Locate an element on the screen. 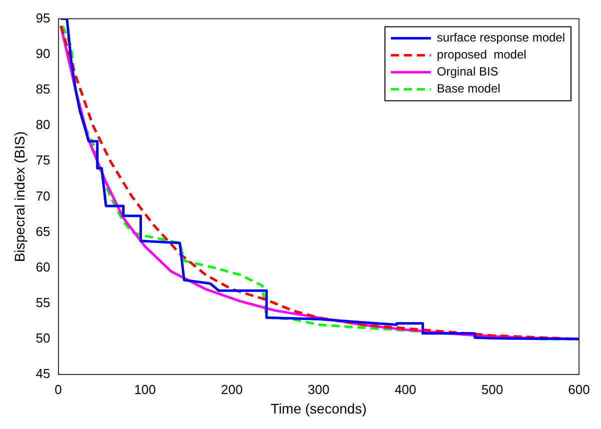 The height and width of the screenshot is (429, 601). x-tick-label: 500 is located at coordinates (492, 389).